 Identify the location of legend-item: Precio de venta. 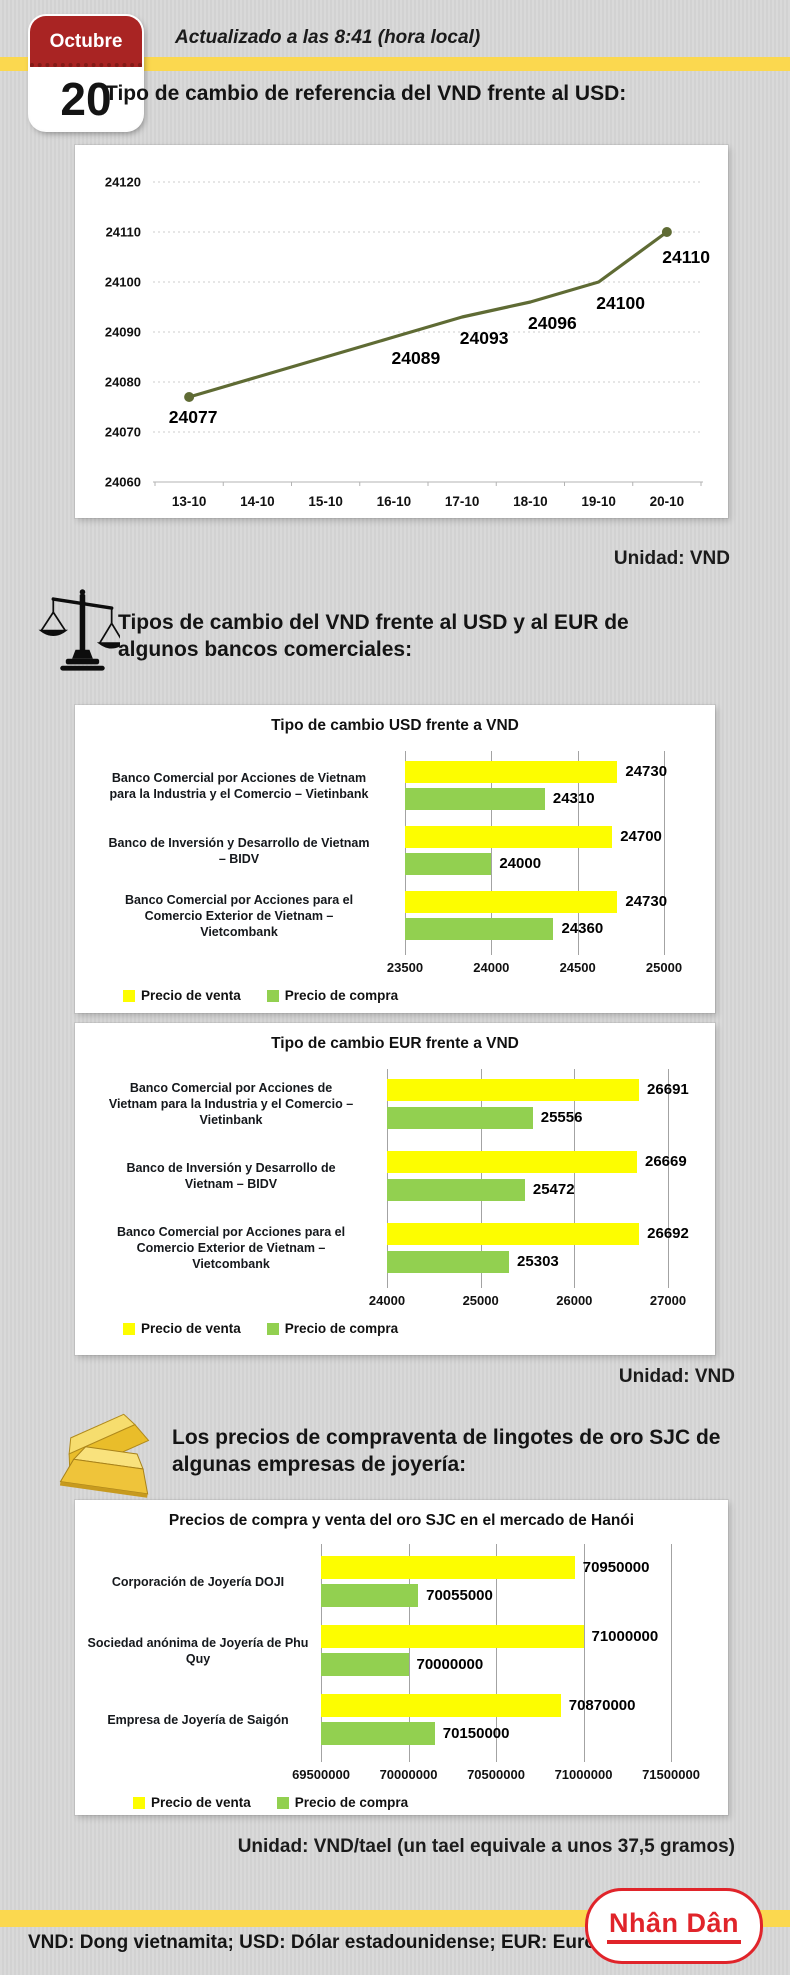
(182, 1328).